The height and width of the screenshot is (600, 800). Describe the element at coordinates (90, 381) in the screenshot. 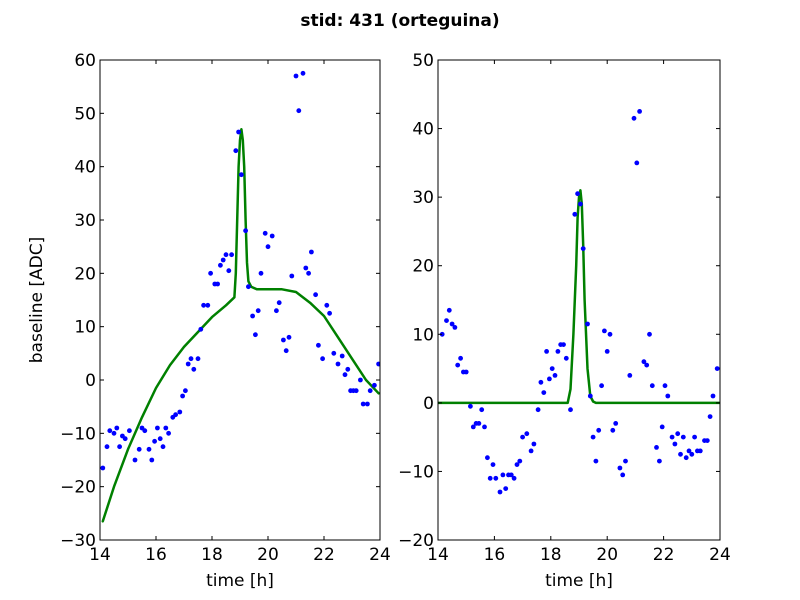

I see `y-tick-label: 0` at that location.